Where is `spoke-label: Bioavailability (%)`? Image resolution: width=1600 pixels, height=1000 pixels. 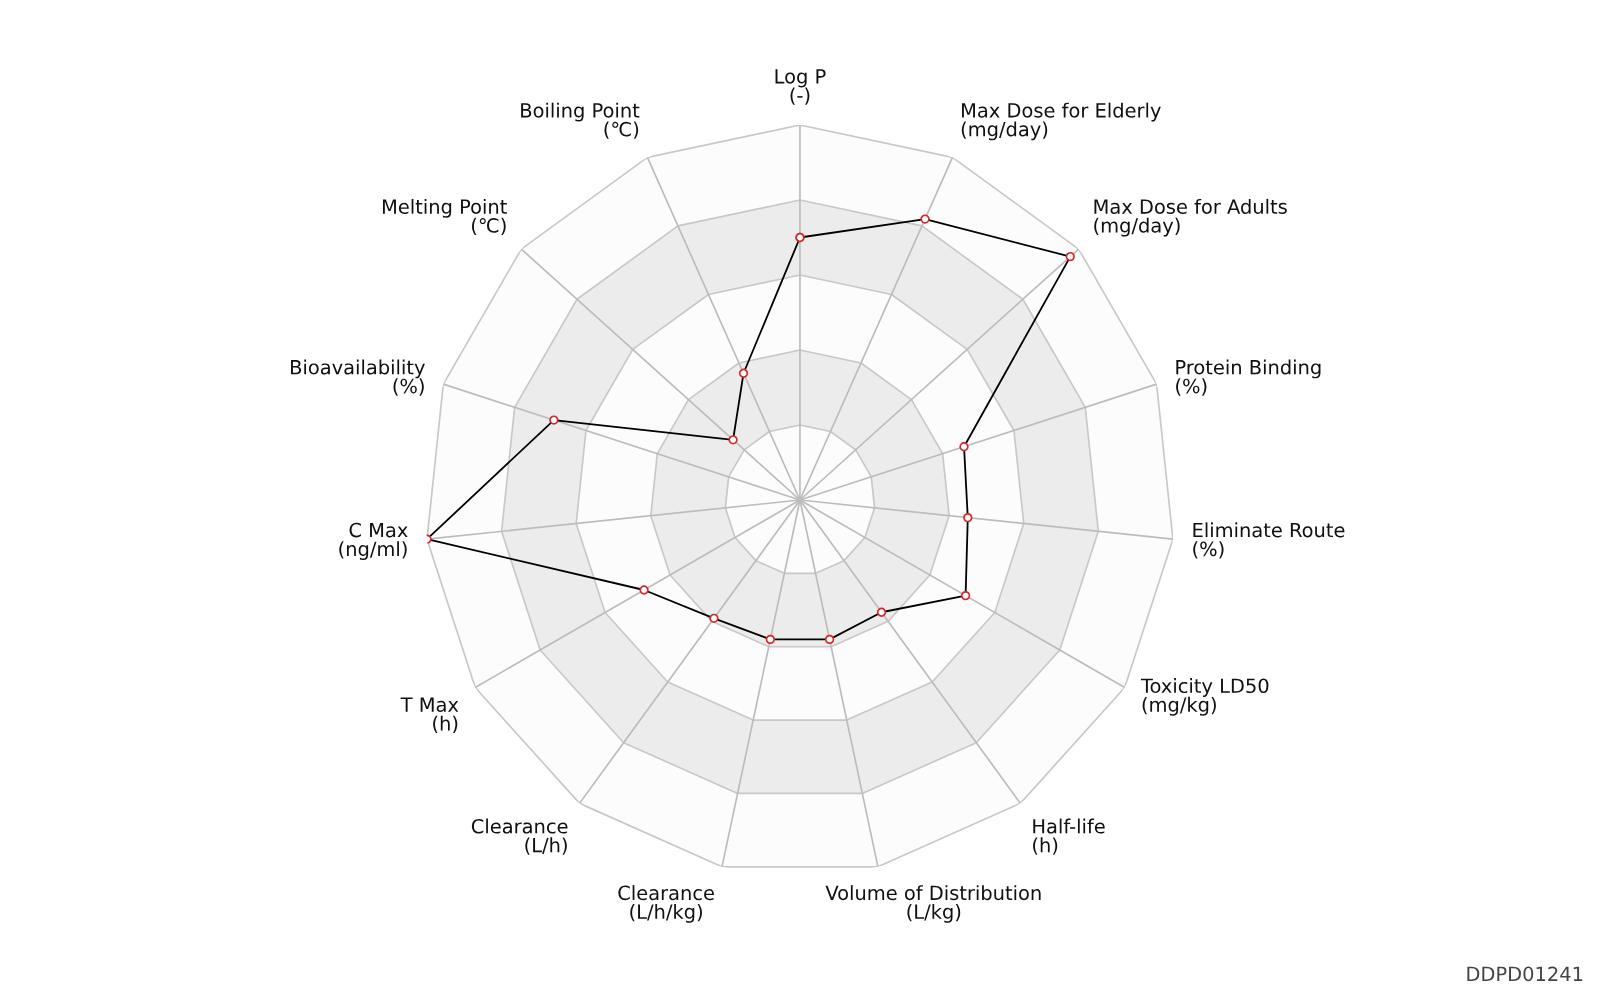
spoke-label: Bioavailability (%) is located at coordinates (358, 377).